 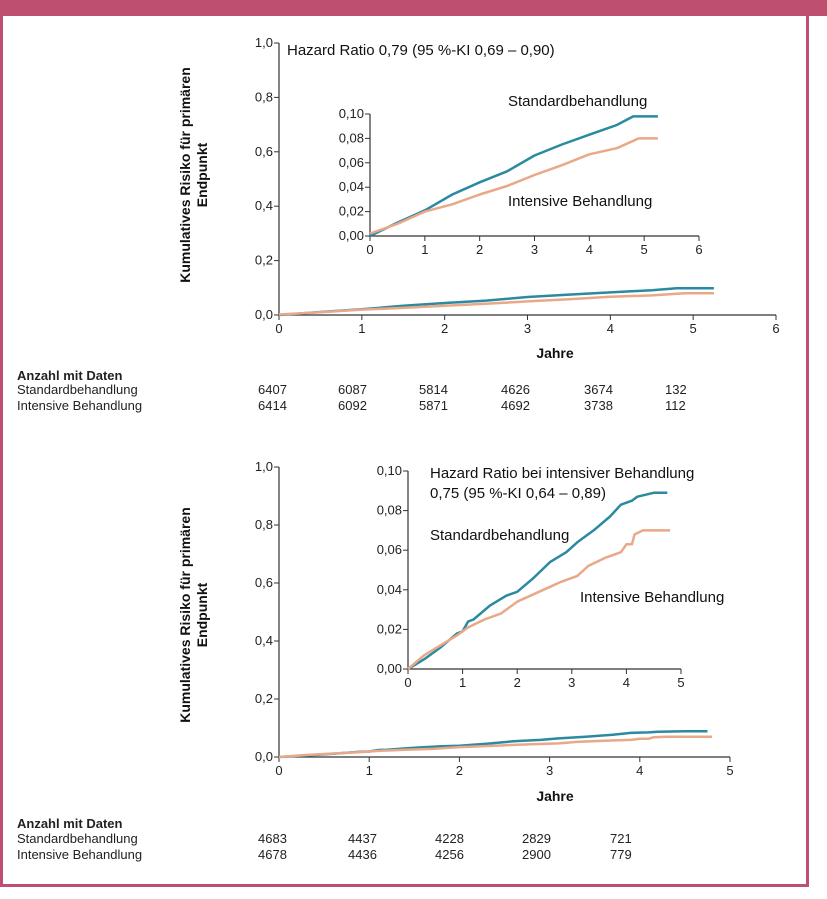 I want to click on bottom-risk-table-value: 4437, so click(x=362, y=838).